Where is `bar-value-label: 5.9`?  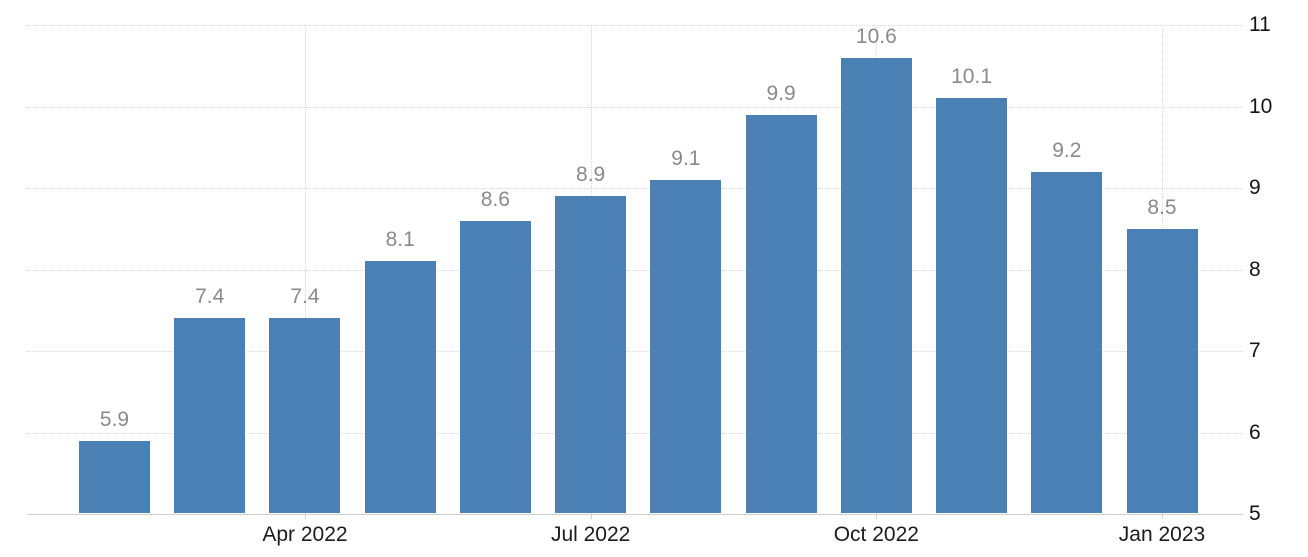
bar-value-label: 5.9 is located at coordinates (114, 419).